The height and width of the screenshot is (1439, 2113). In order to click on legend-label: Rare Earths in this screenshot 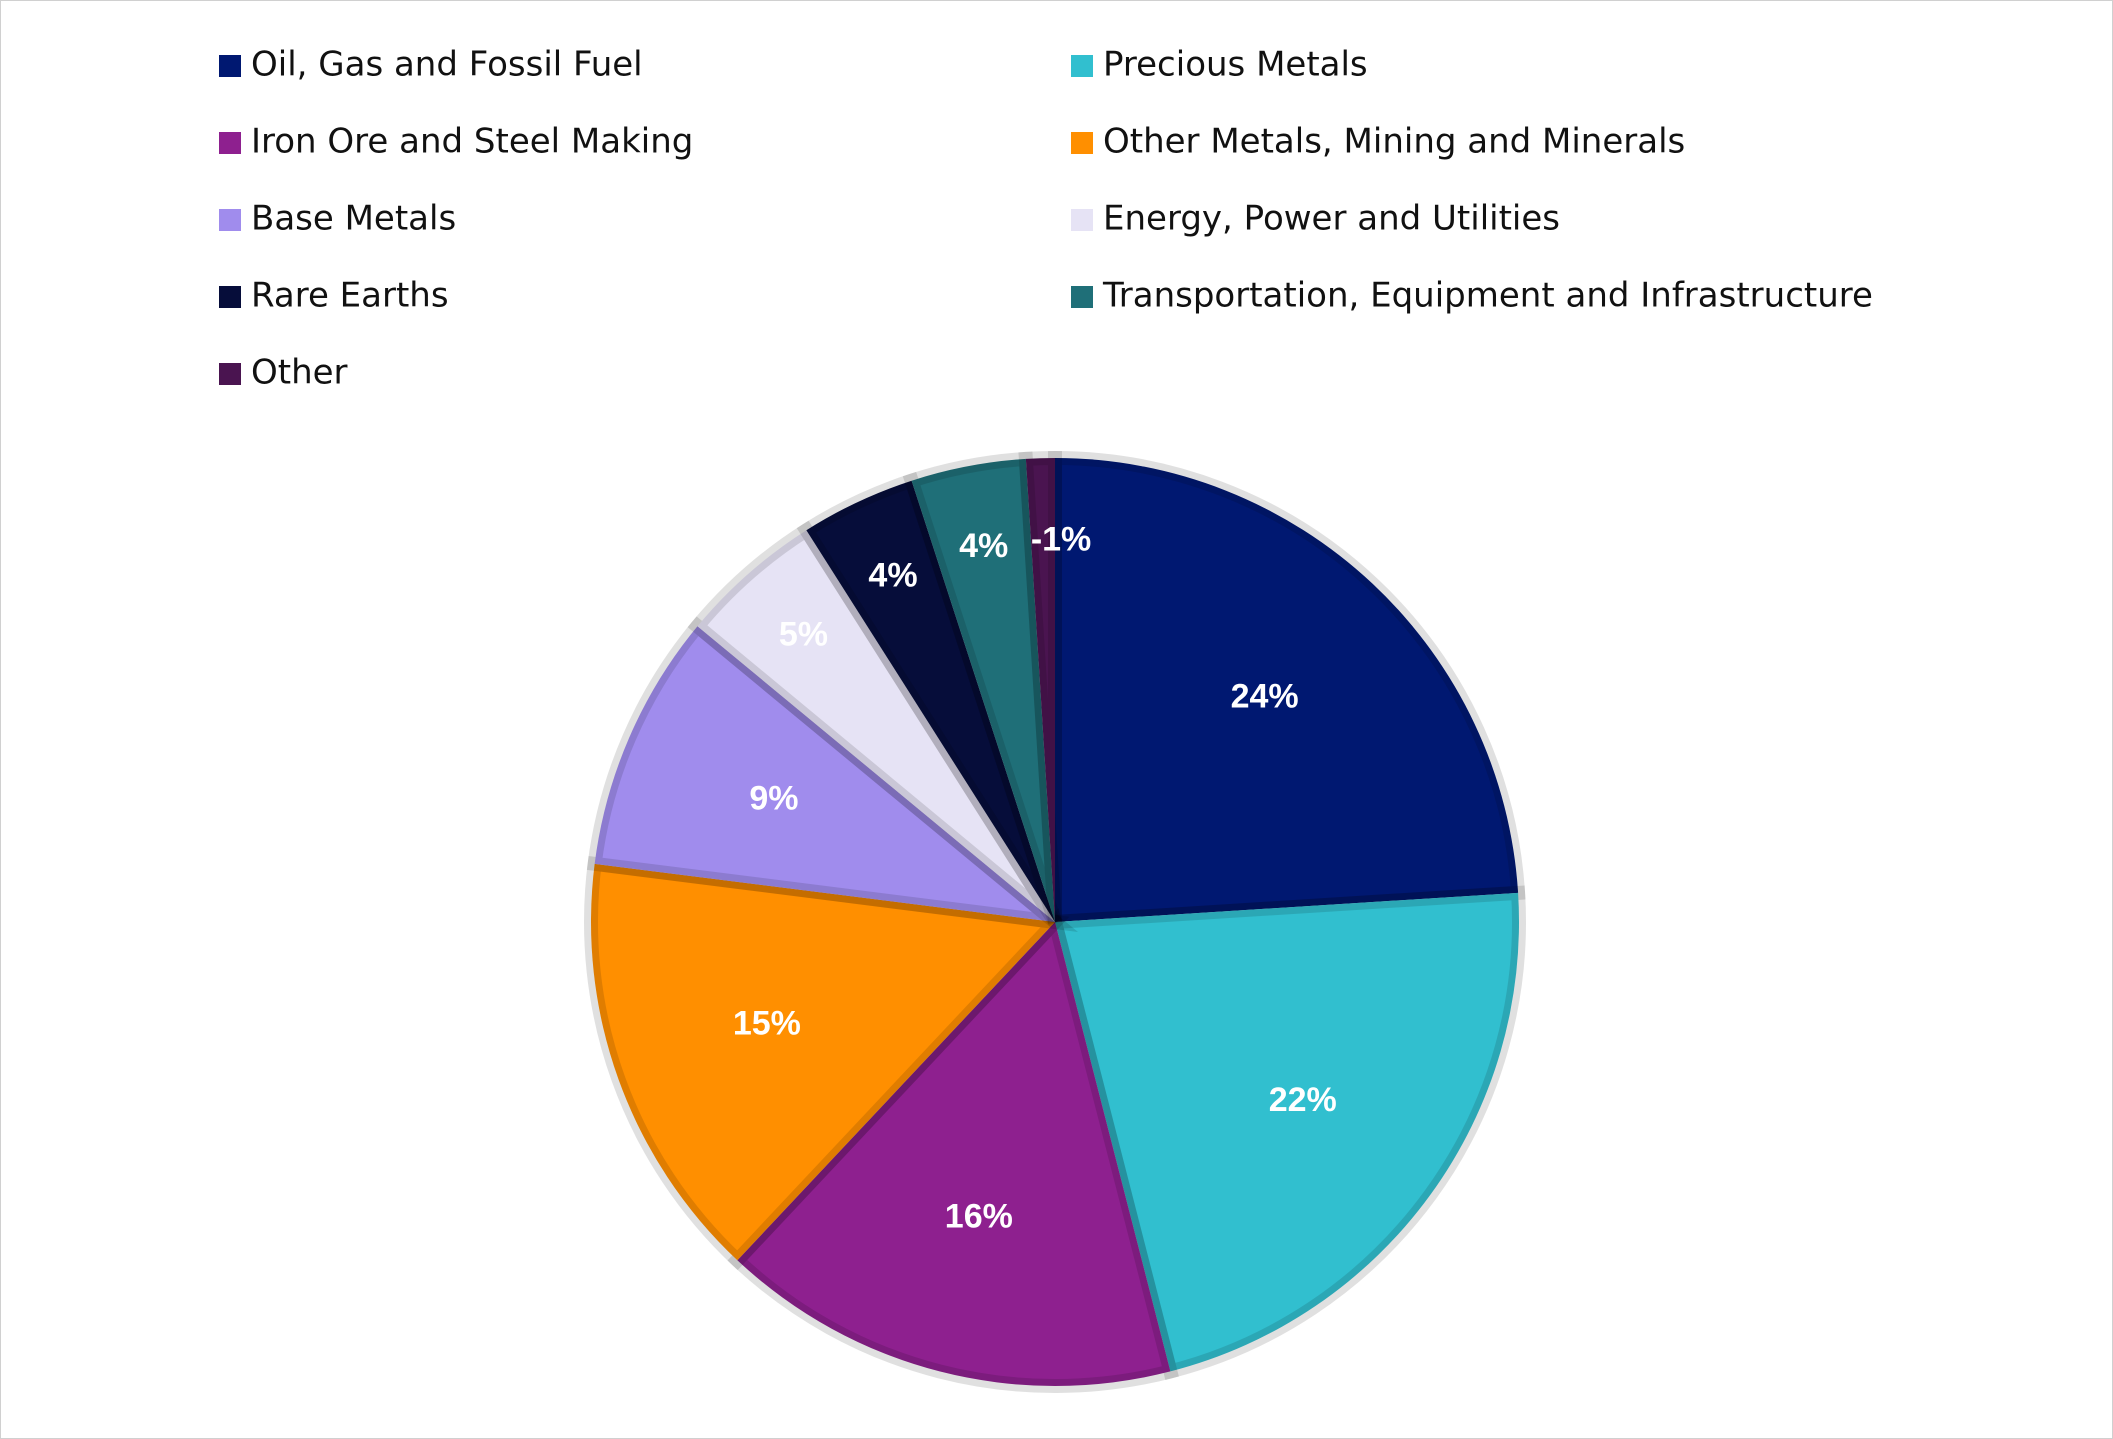, I will do `click(350, 296)`.